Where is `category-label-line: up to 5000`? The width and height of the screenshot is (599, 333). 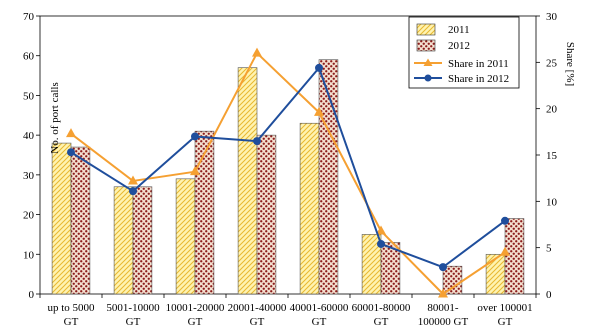
category-label-line: up to 5000 is located at coordinates (71, 308).